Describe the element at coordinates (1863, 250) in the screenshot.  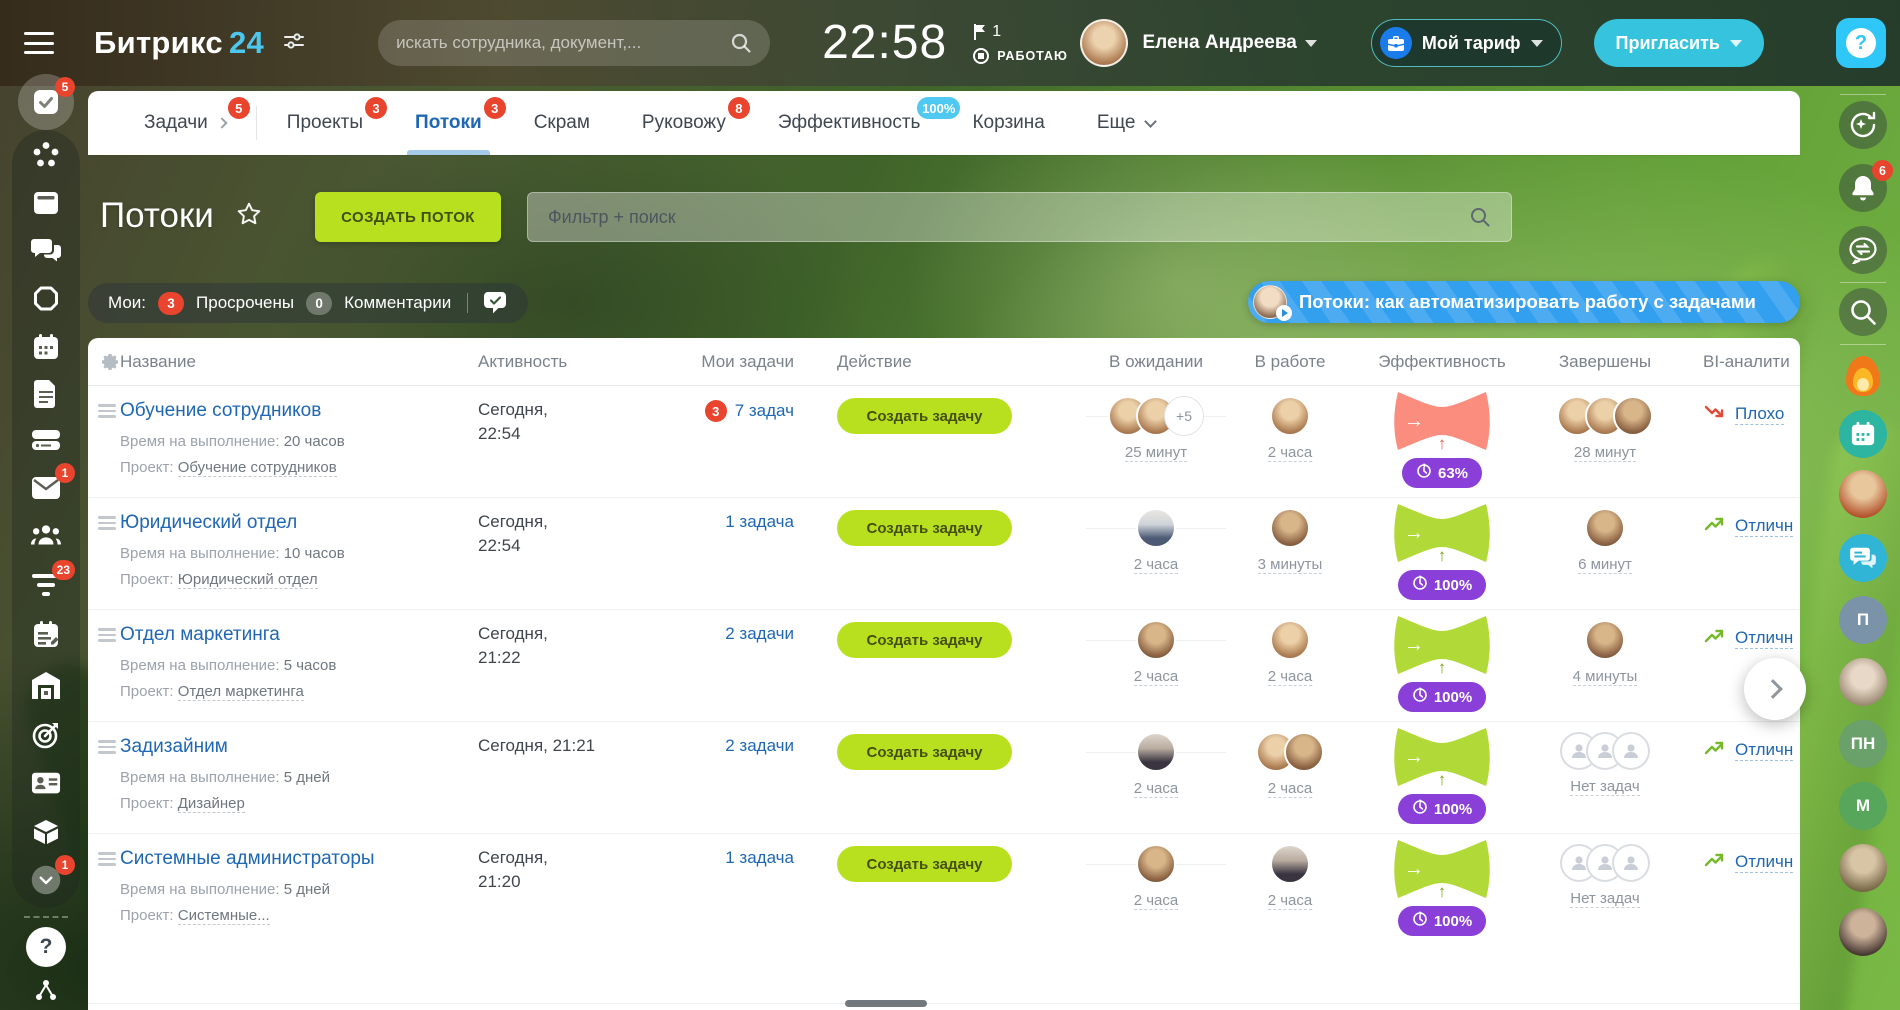
I see `messenger-arrows-icon` at that location.